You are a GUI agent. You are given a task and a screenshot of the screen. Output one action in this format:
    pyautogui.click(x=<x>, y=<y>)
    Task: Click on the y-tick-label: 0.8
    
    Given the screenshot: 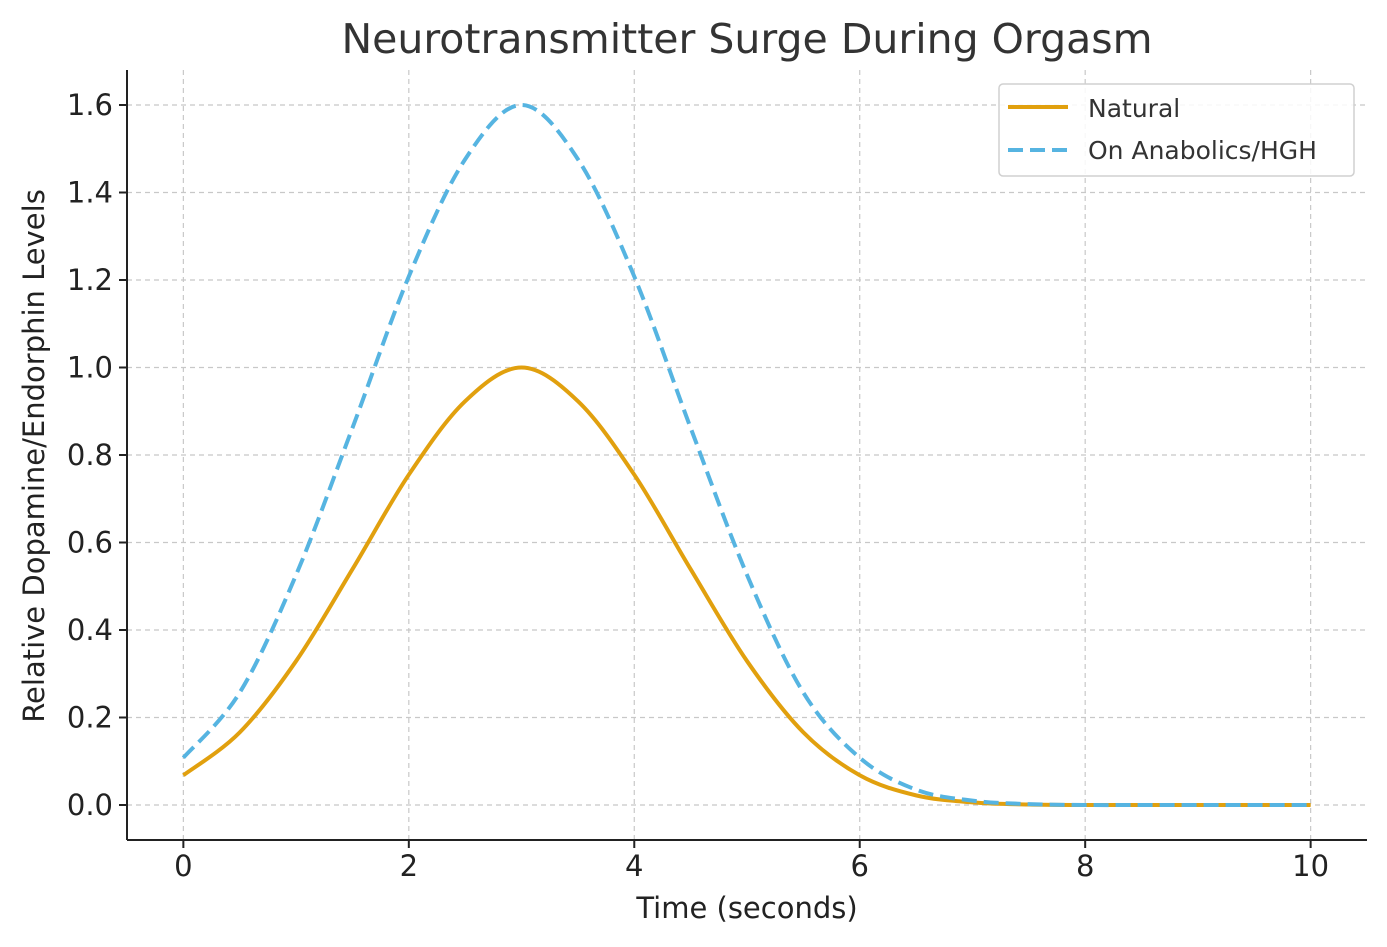 What is the action you would take?
    pyautogui.click(x=90, y=455)
    